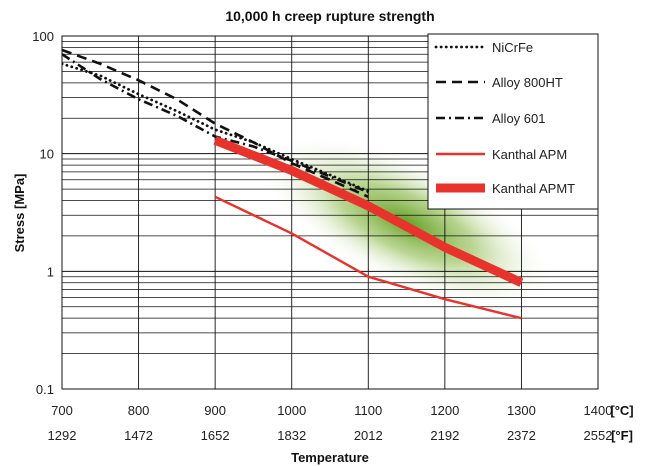  I want to click on x-tick-label-celsius: 1300, so click(521, 410).